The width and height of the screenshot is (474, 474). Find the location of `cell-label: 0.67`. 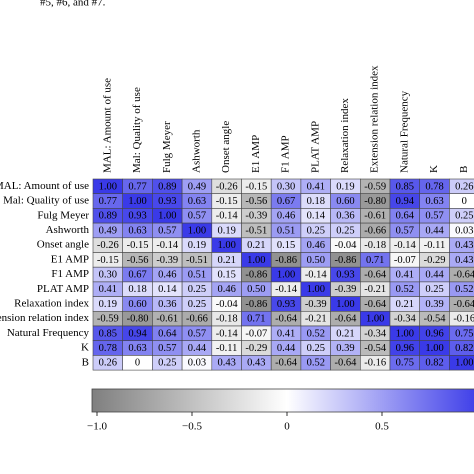

cell-label: 0.67 is located at coordinates (137, 274).